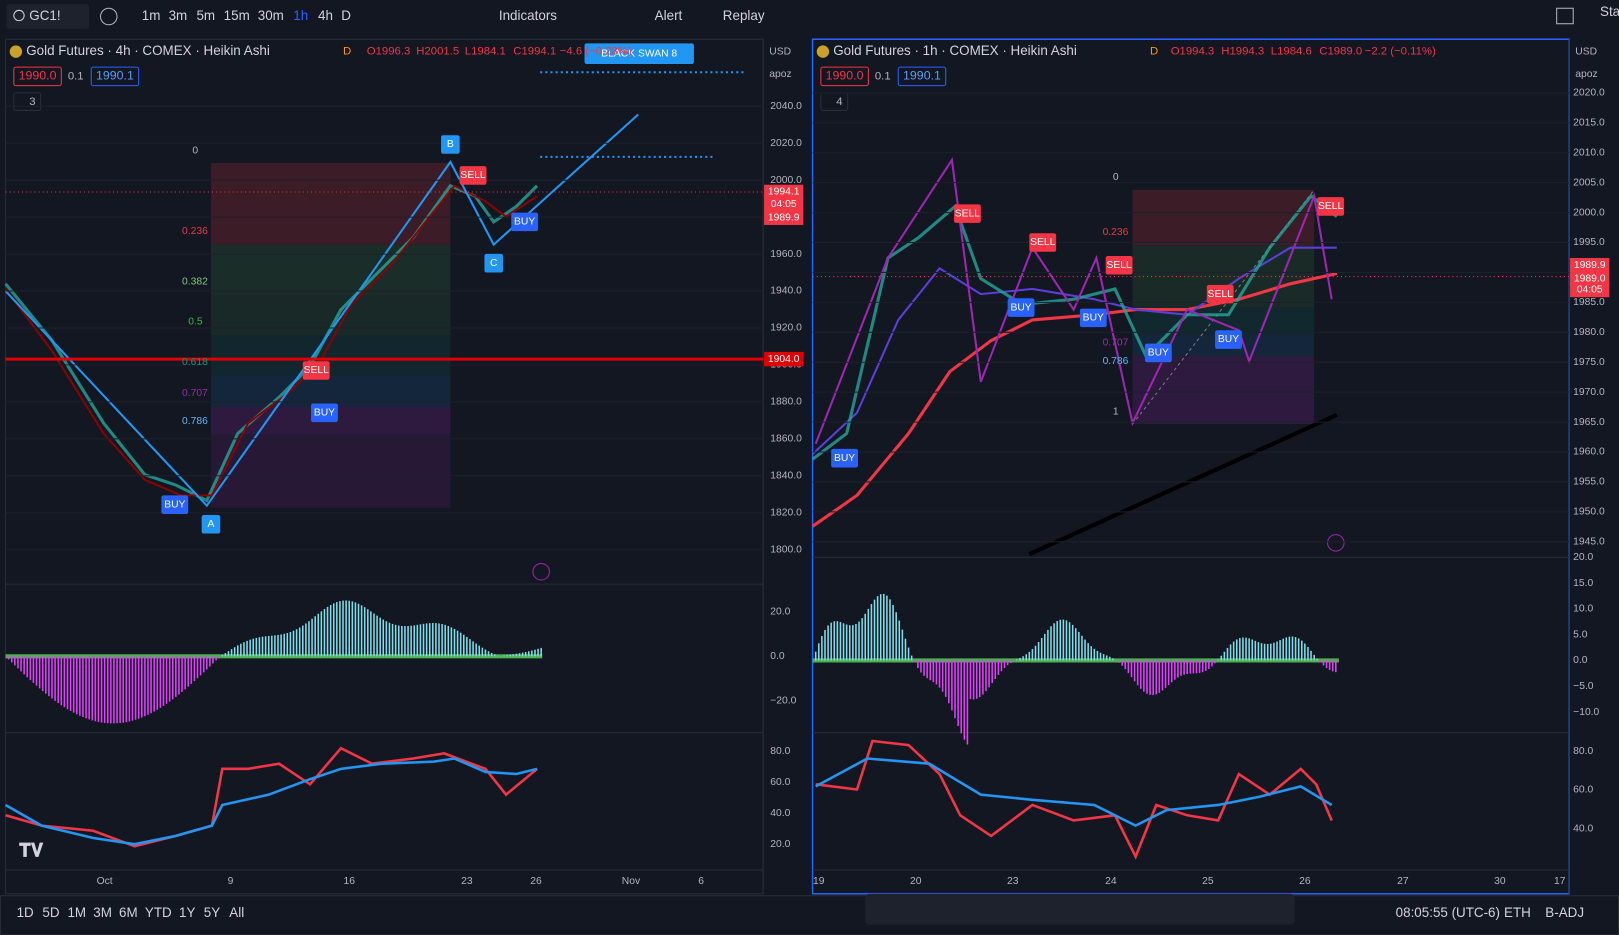  What do you see at coordinates (780, 51) in the screenshot?
I see `currency: USD` at bounding box center [780, 51].